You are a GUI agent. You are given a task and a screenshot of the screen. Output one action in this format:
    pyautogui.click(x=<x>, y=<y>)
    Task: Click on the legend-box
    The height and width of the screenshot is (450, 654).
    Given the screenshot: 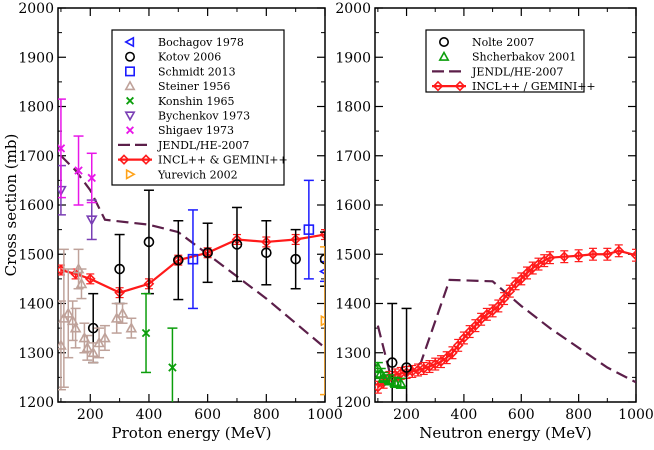 What is the action you would take?
    pyautogui.click(x=505, y=61)
    